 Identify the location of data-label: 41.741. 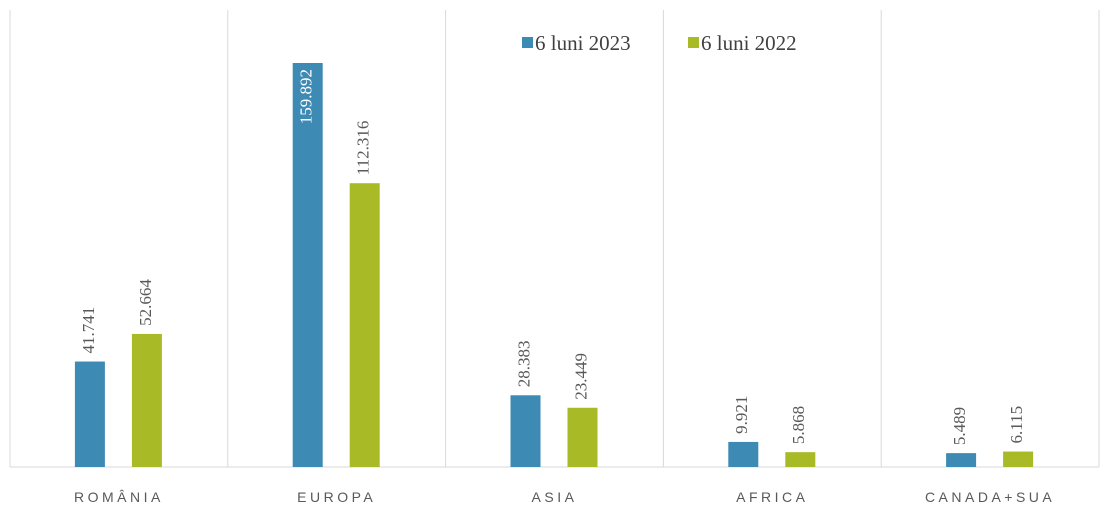
(88, 330).